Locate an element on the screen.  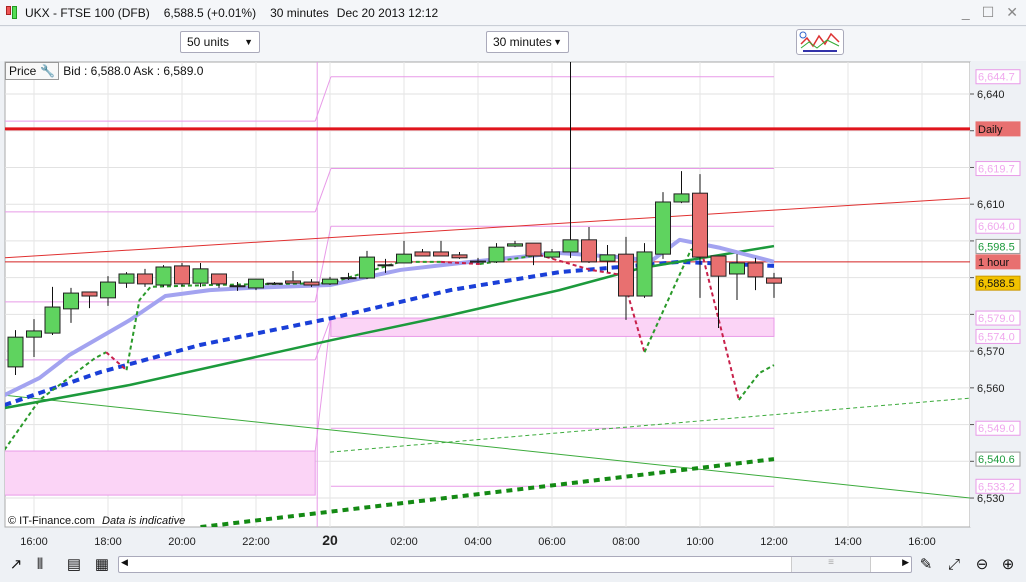
x-tick-label: 02:00 is located at coordinates (404, 542).